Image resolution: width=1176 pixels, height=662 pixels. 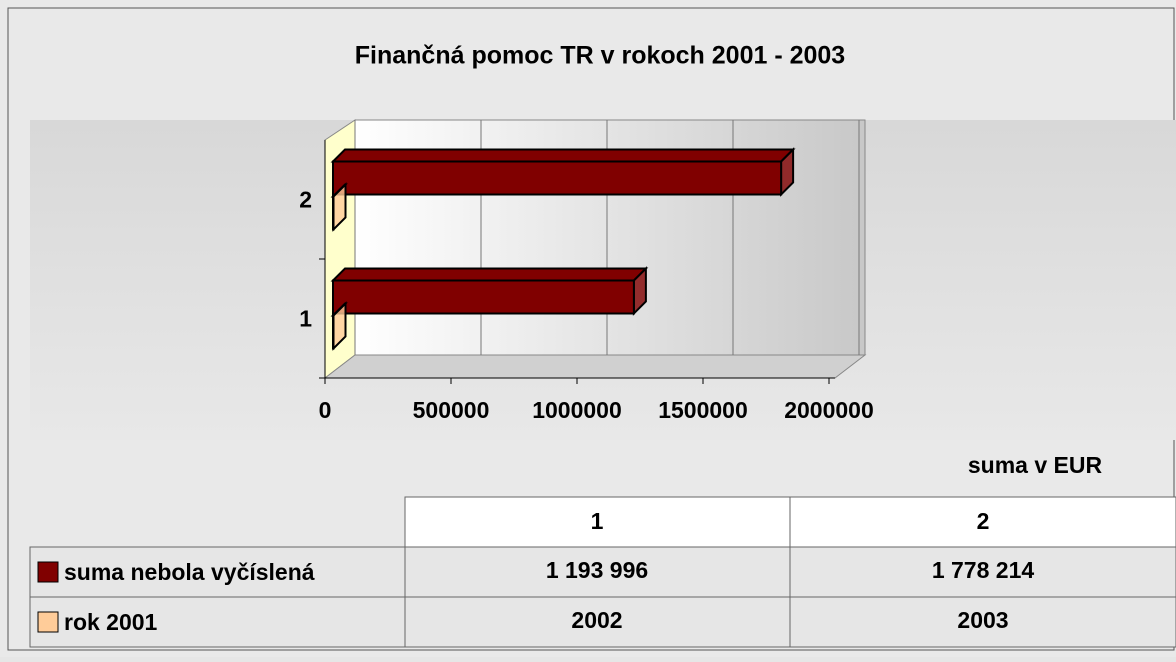 I want to click on x-tick-label: 1500000, so click(x=703, y=410).